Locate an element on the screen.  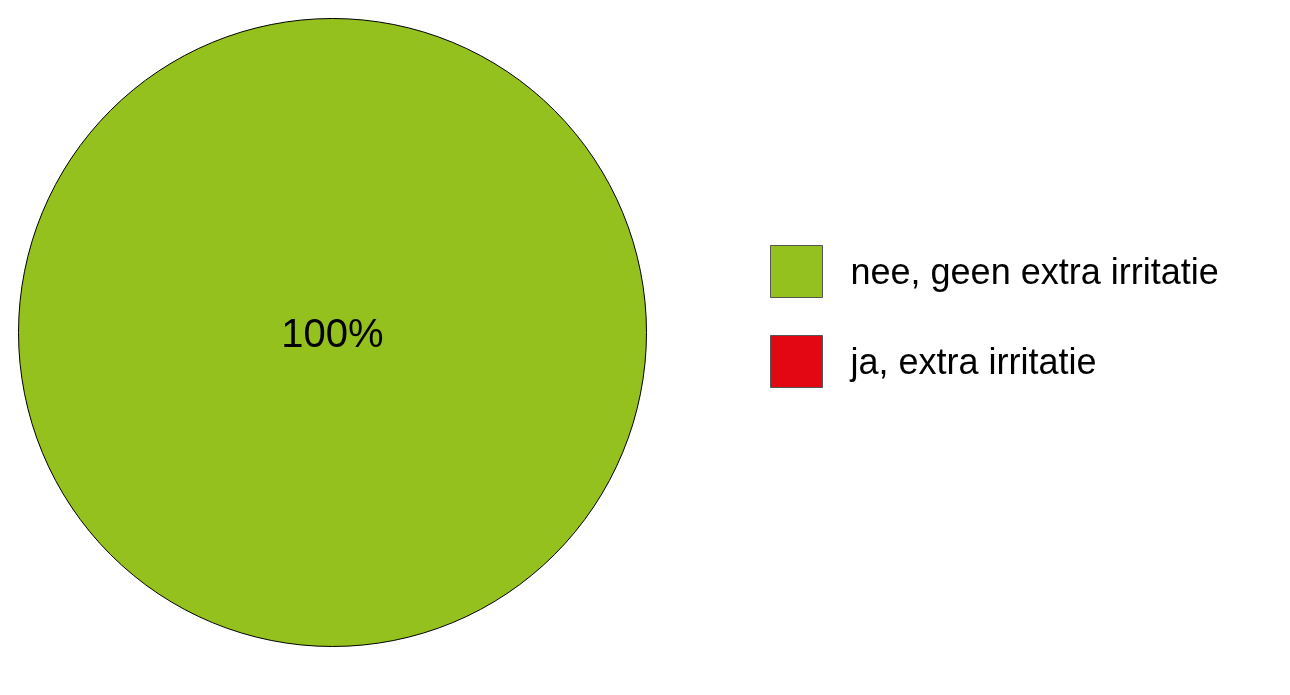
legend-label: nee, geen extra irritatie is located at coordinates (1034, 271).